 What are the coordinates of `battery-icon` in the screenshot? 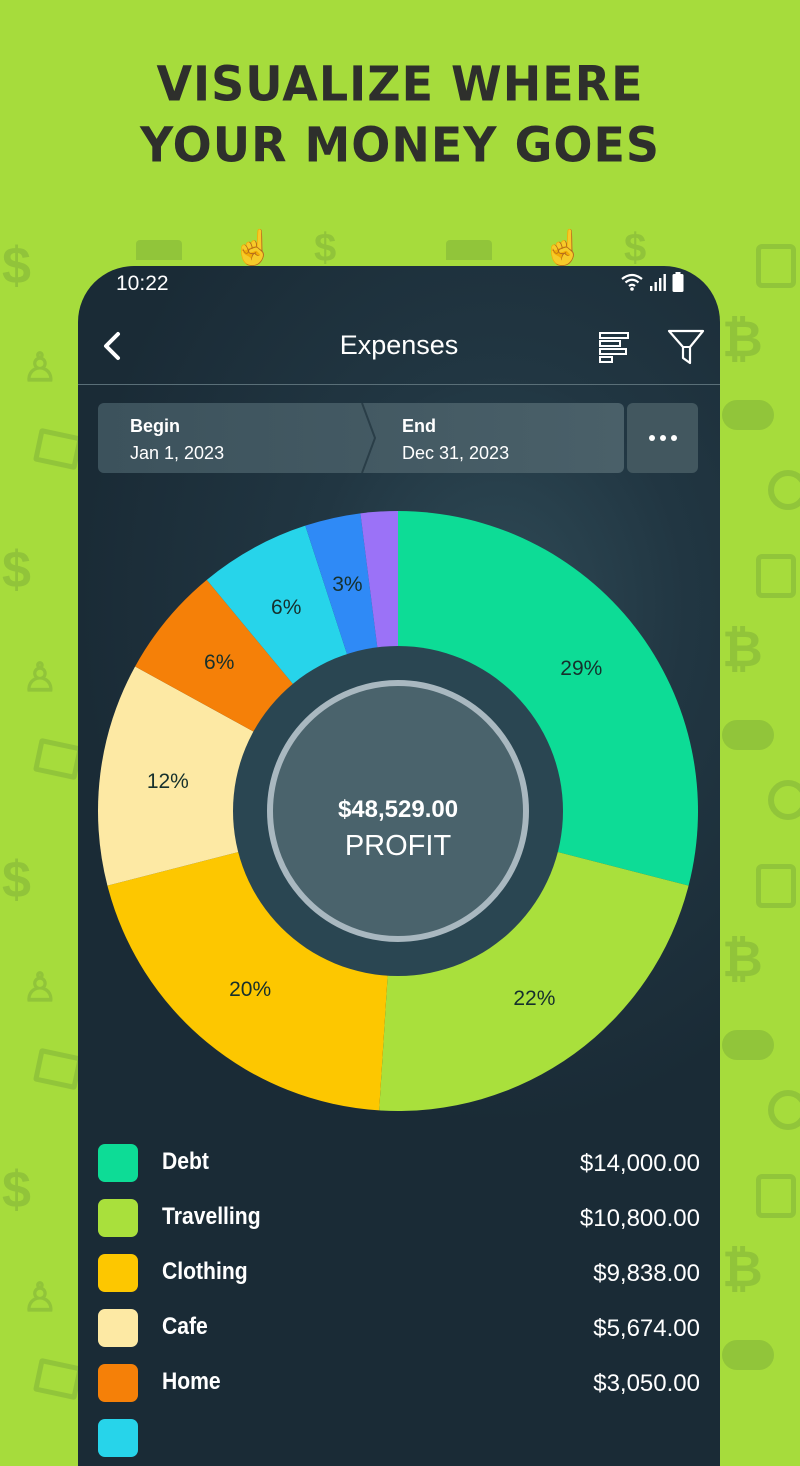 It's located at (678, 282).